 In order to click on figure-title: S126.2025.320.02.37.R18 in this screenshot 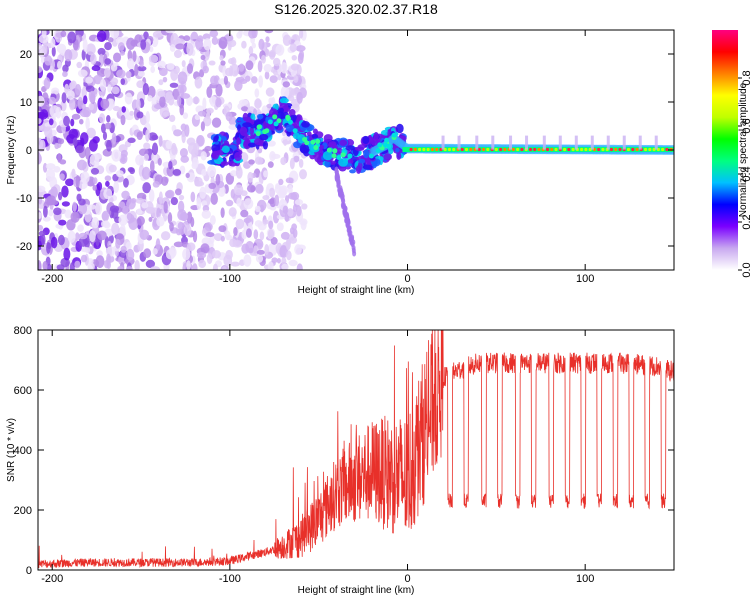, I will do `click(356, 9)`.